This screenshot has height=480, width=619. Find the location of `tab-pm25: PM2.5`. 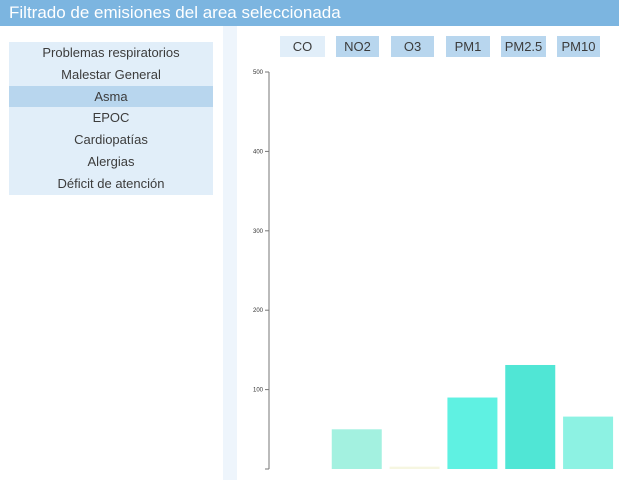

tab-pm25: PM2.5 is located at coordinates (523, 46).